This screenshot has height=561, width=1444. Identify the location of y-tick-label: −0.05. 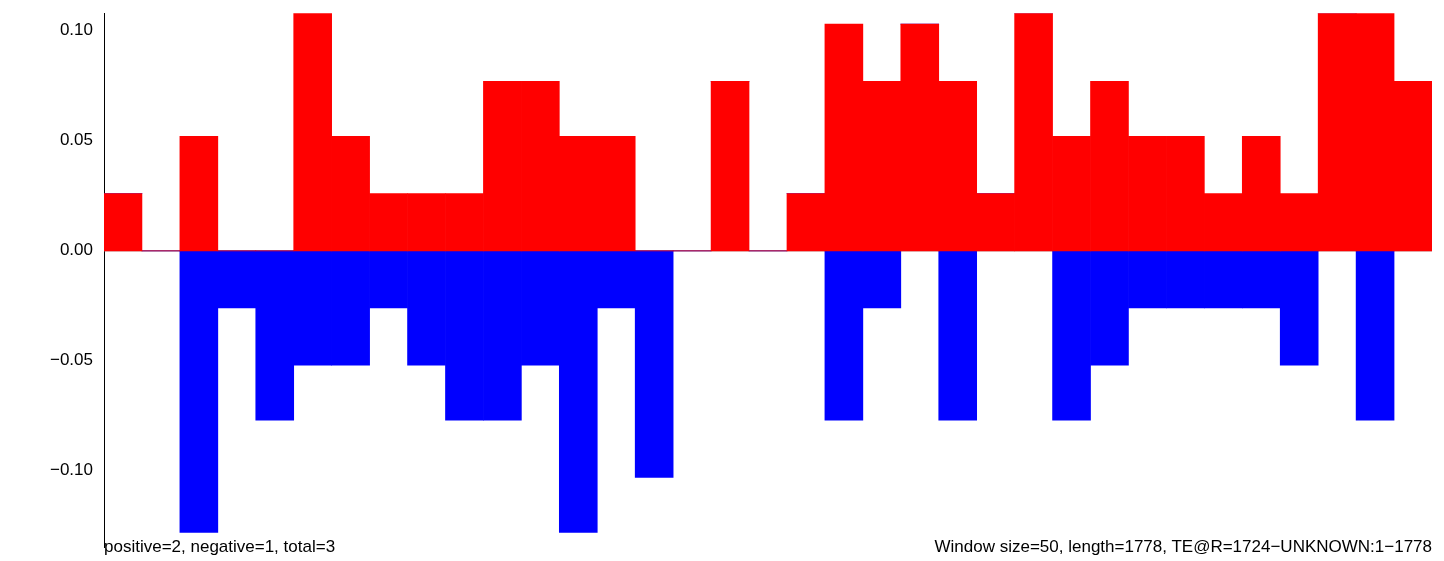
(71, 360).